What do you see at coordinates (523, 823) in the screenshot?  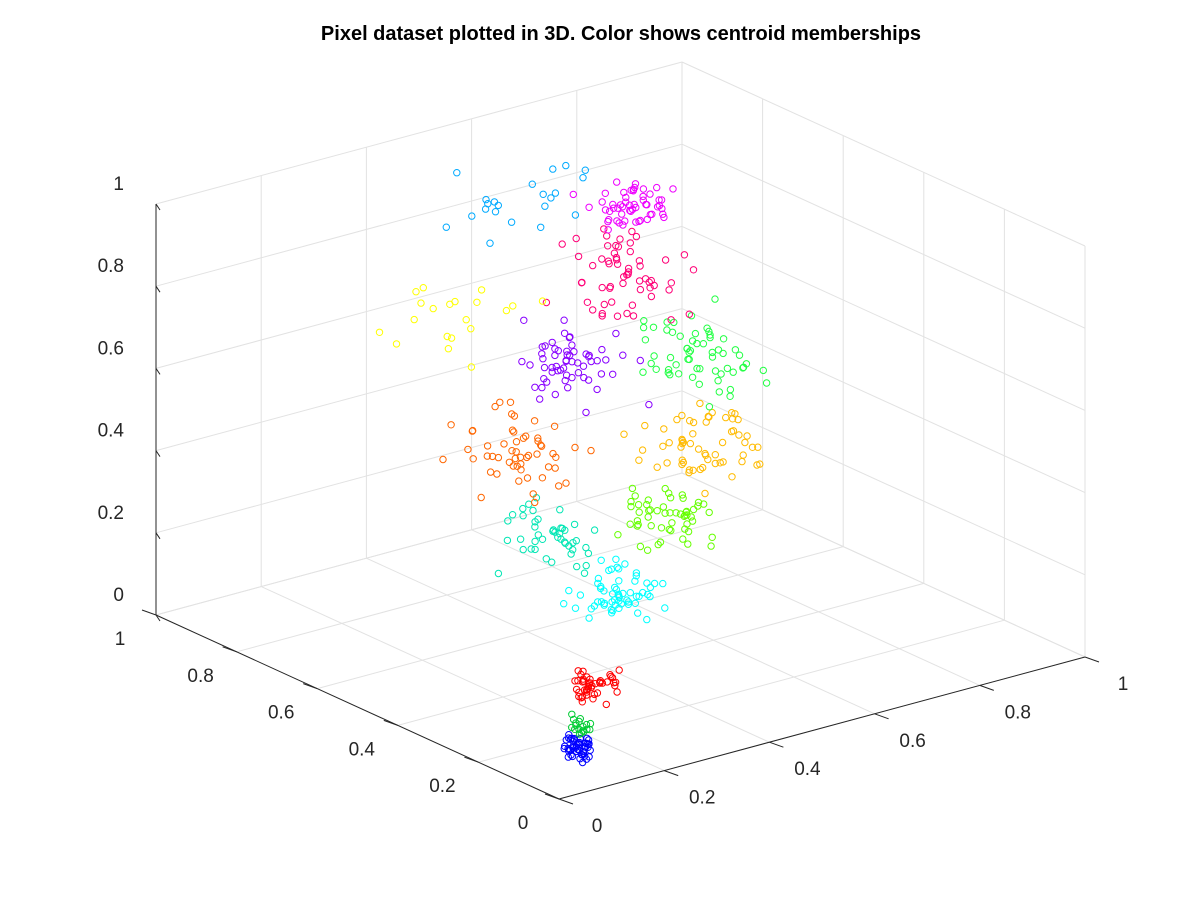 I see `y-tick-label: 0` at bounding box center [523, 823].